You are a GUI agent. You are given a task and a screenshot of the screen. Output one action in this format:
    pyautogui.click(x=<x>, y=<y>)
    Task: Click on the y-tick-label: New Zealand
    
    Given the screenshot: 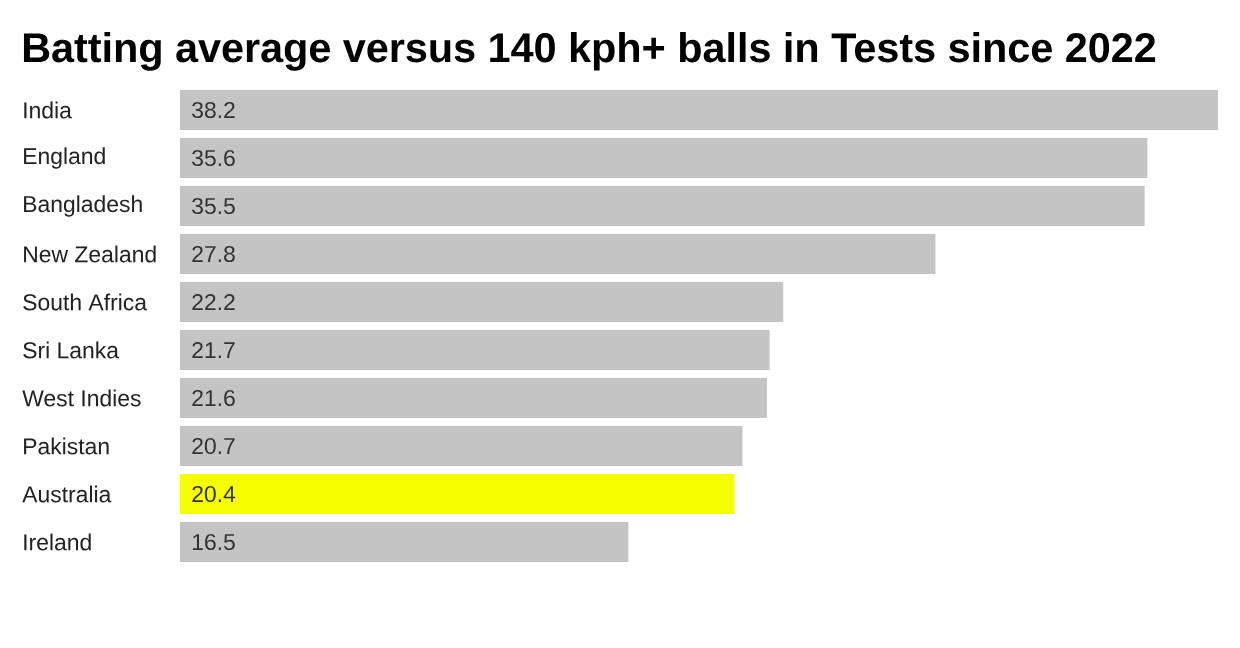 What is the action you would take?
    pyautogui.click(x=90, y=254)
    